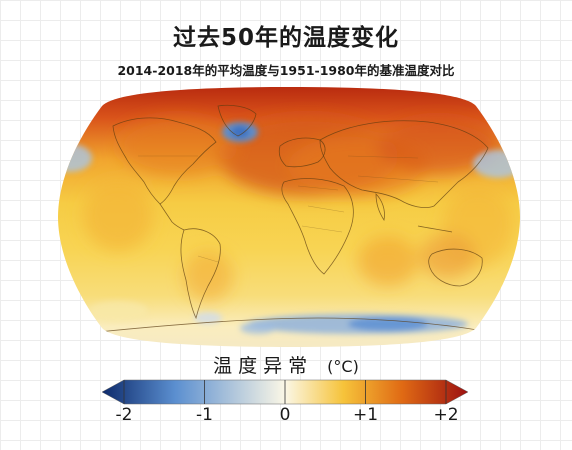 This screenshot has width=572, height=450. I want to click on colorbar-tick-label: -1, so click(204, 415).